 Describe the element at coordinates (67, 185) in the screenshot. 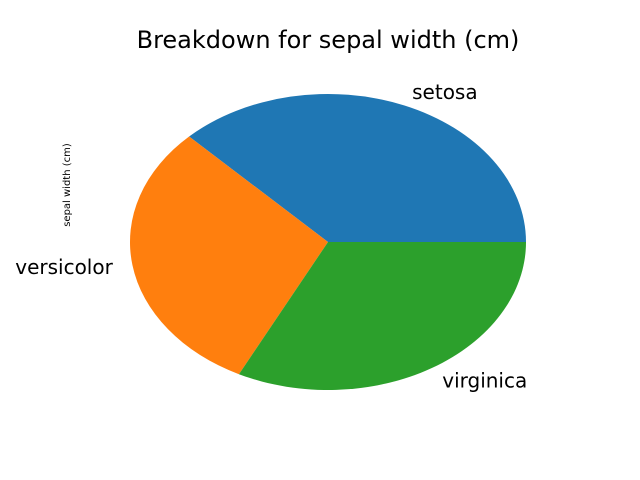

I see `y-axis-label: sepal width (cm)` at that location.